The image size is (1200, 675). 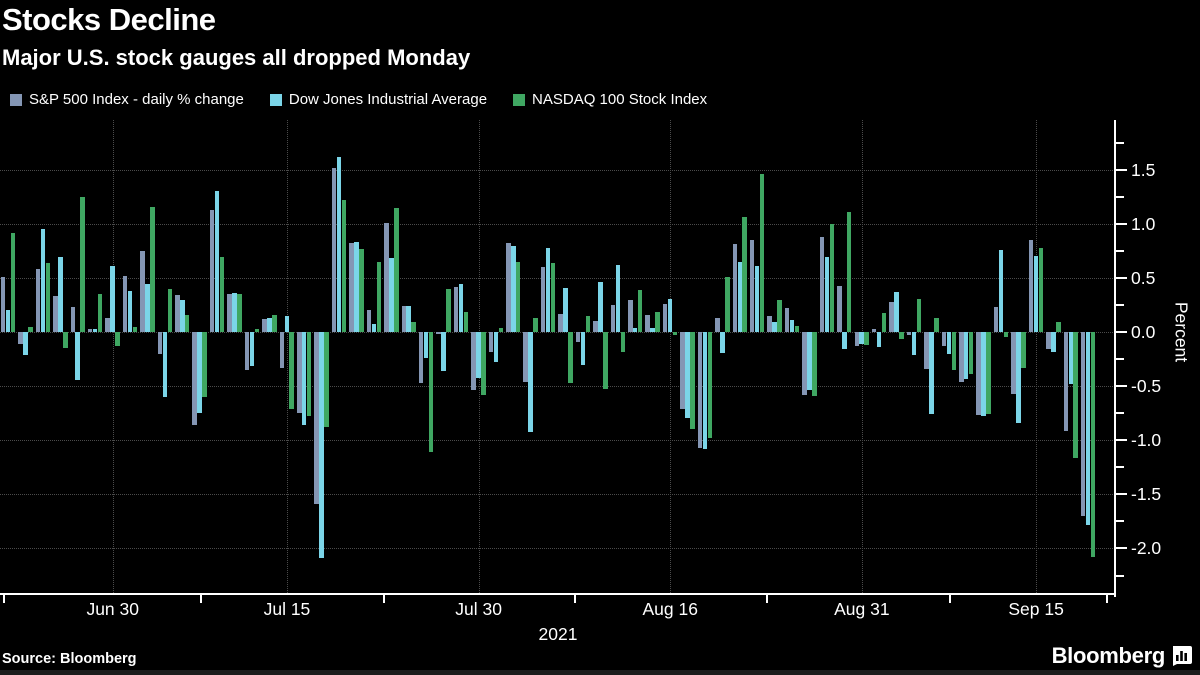 What do you see at coordinates (1181, 332) in the screenshot?
I see `y-axis-title: Percent` at bounding box center [1181, 332].